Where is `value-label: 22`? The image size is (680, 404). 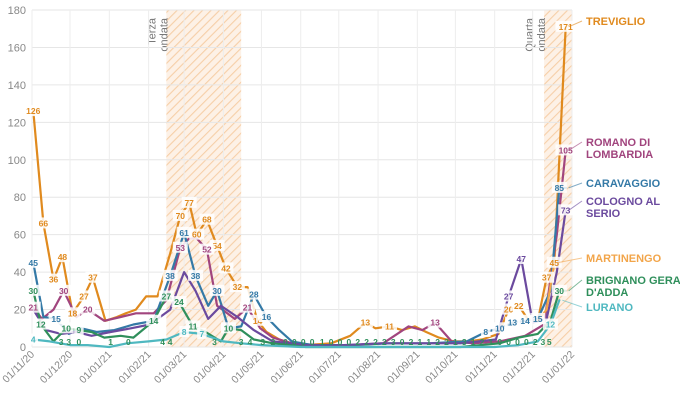 value-label: 22 is located at coordinates (519, 306).